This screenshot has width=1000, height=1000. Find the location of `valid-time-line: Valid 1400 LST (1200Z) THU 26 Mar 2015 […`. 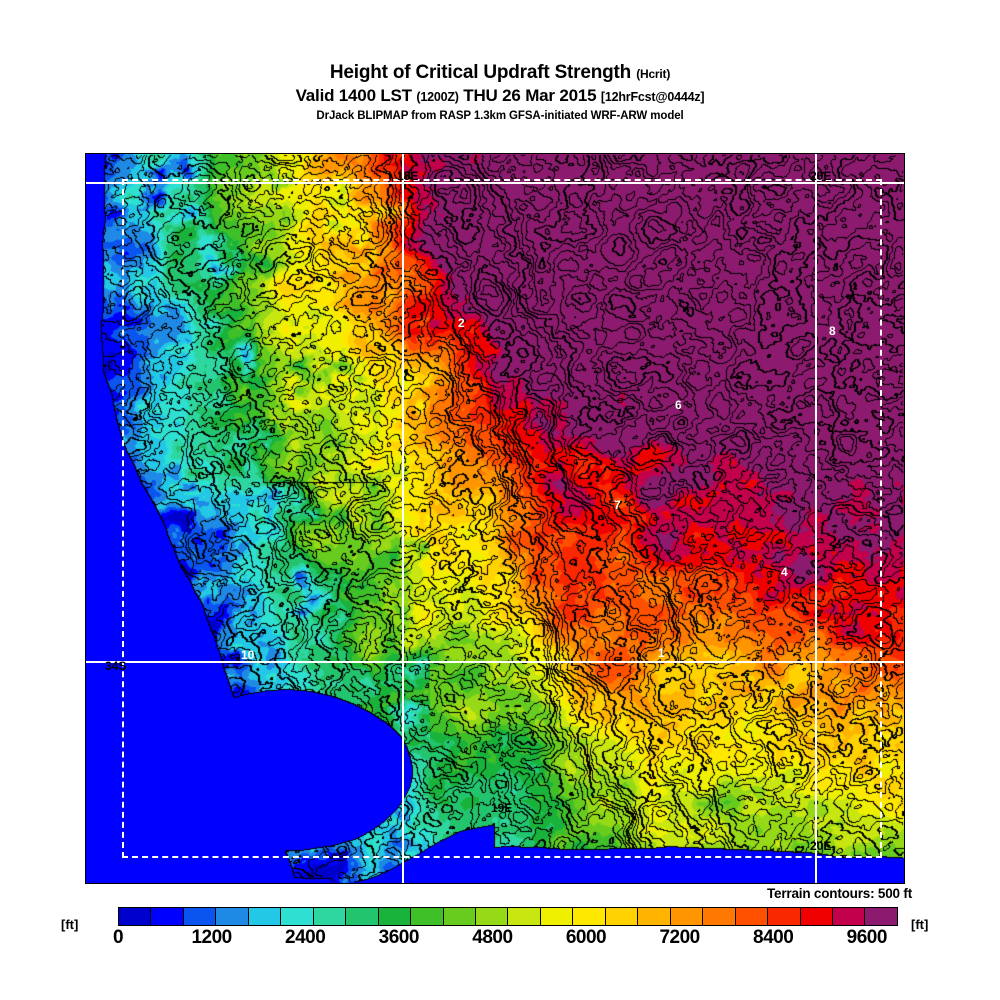

valid-time-line: Valid 1400 LST (1200Z) THU 26 Mar 2015 [… is located at coordinates (500, 96).